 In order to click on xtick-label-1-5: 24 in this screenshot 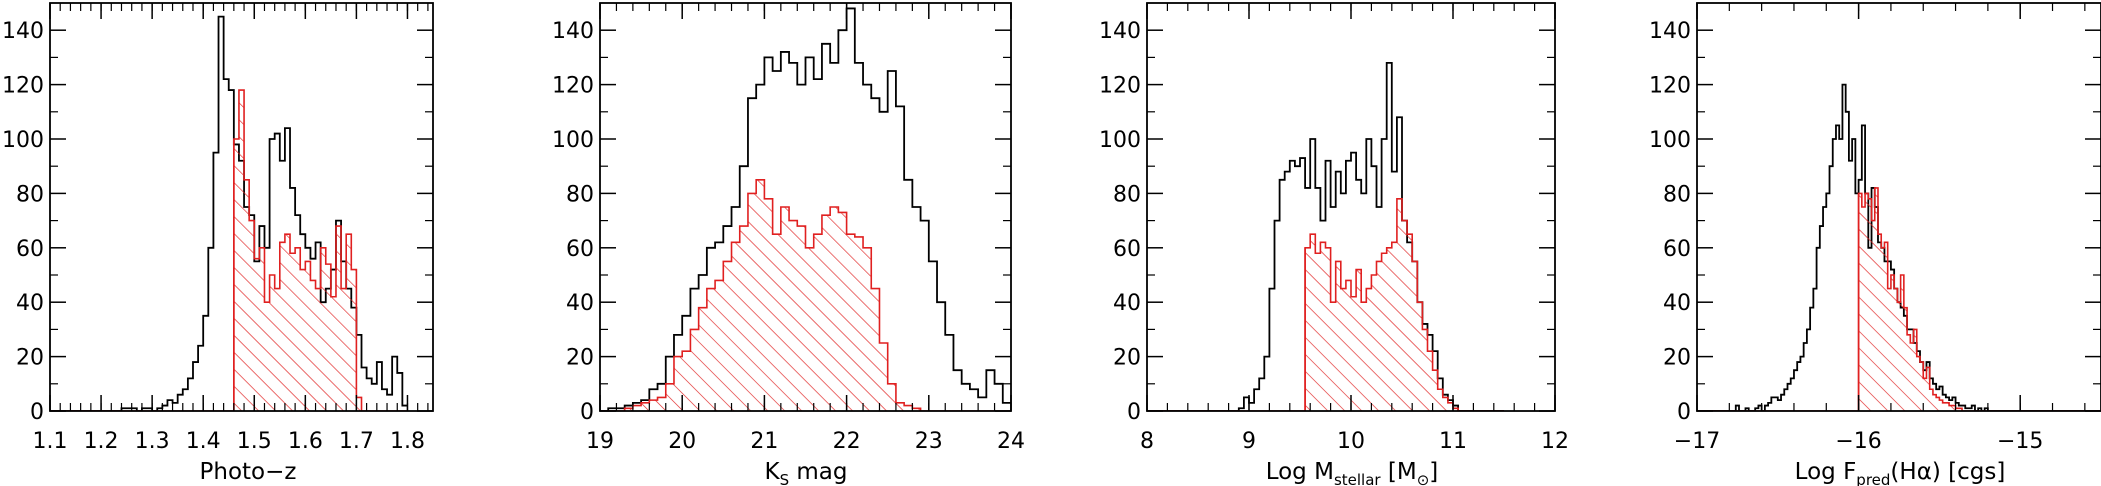, I will do `click(1011, 441)`.